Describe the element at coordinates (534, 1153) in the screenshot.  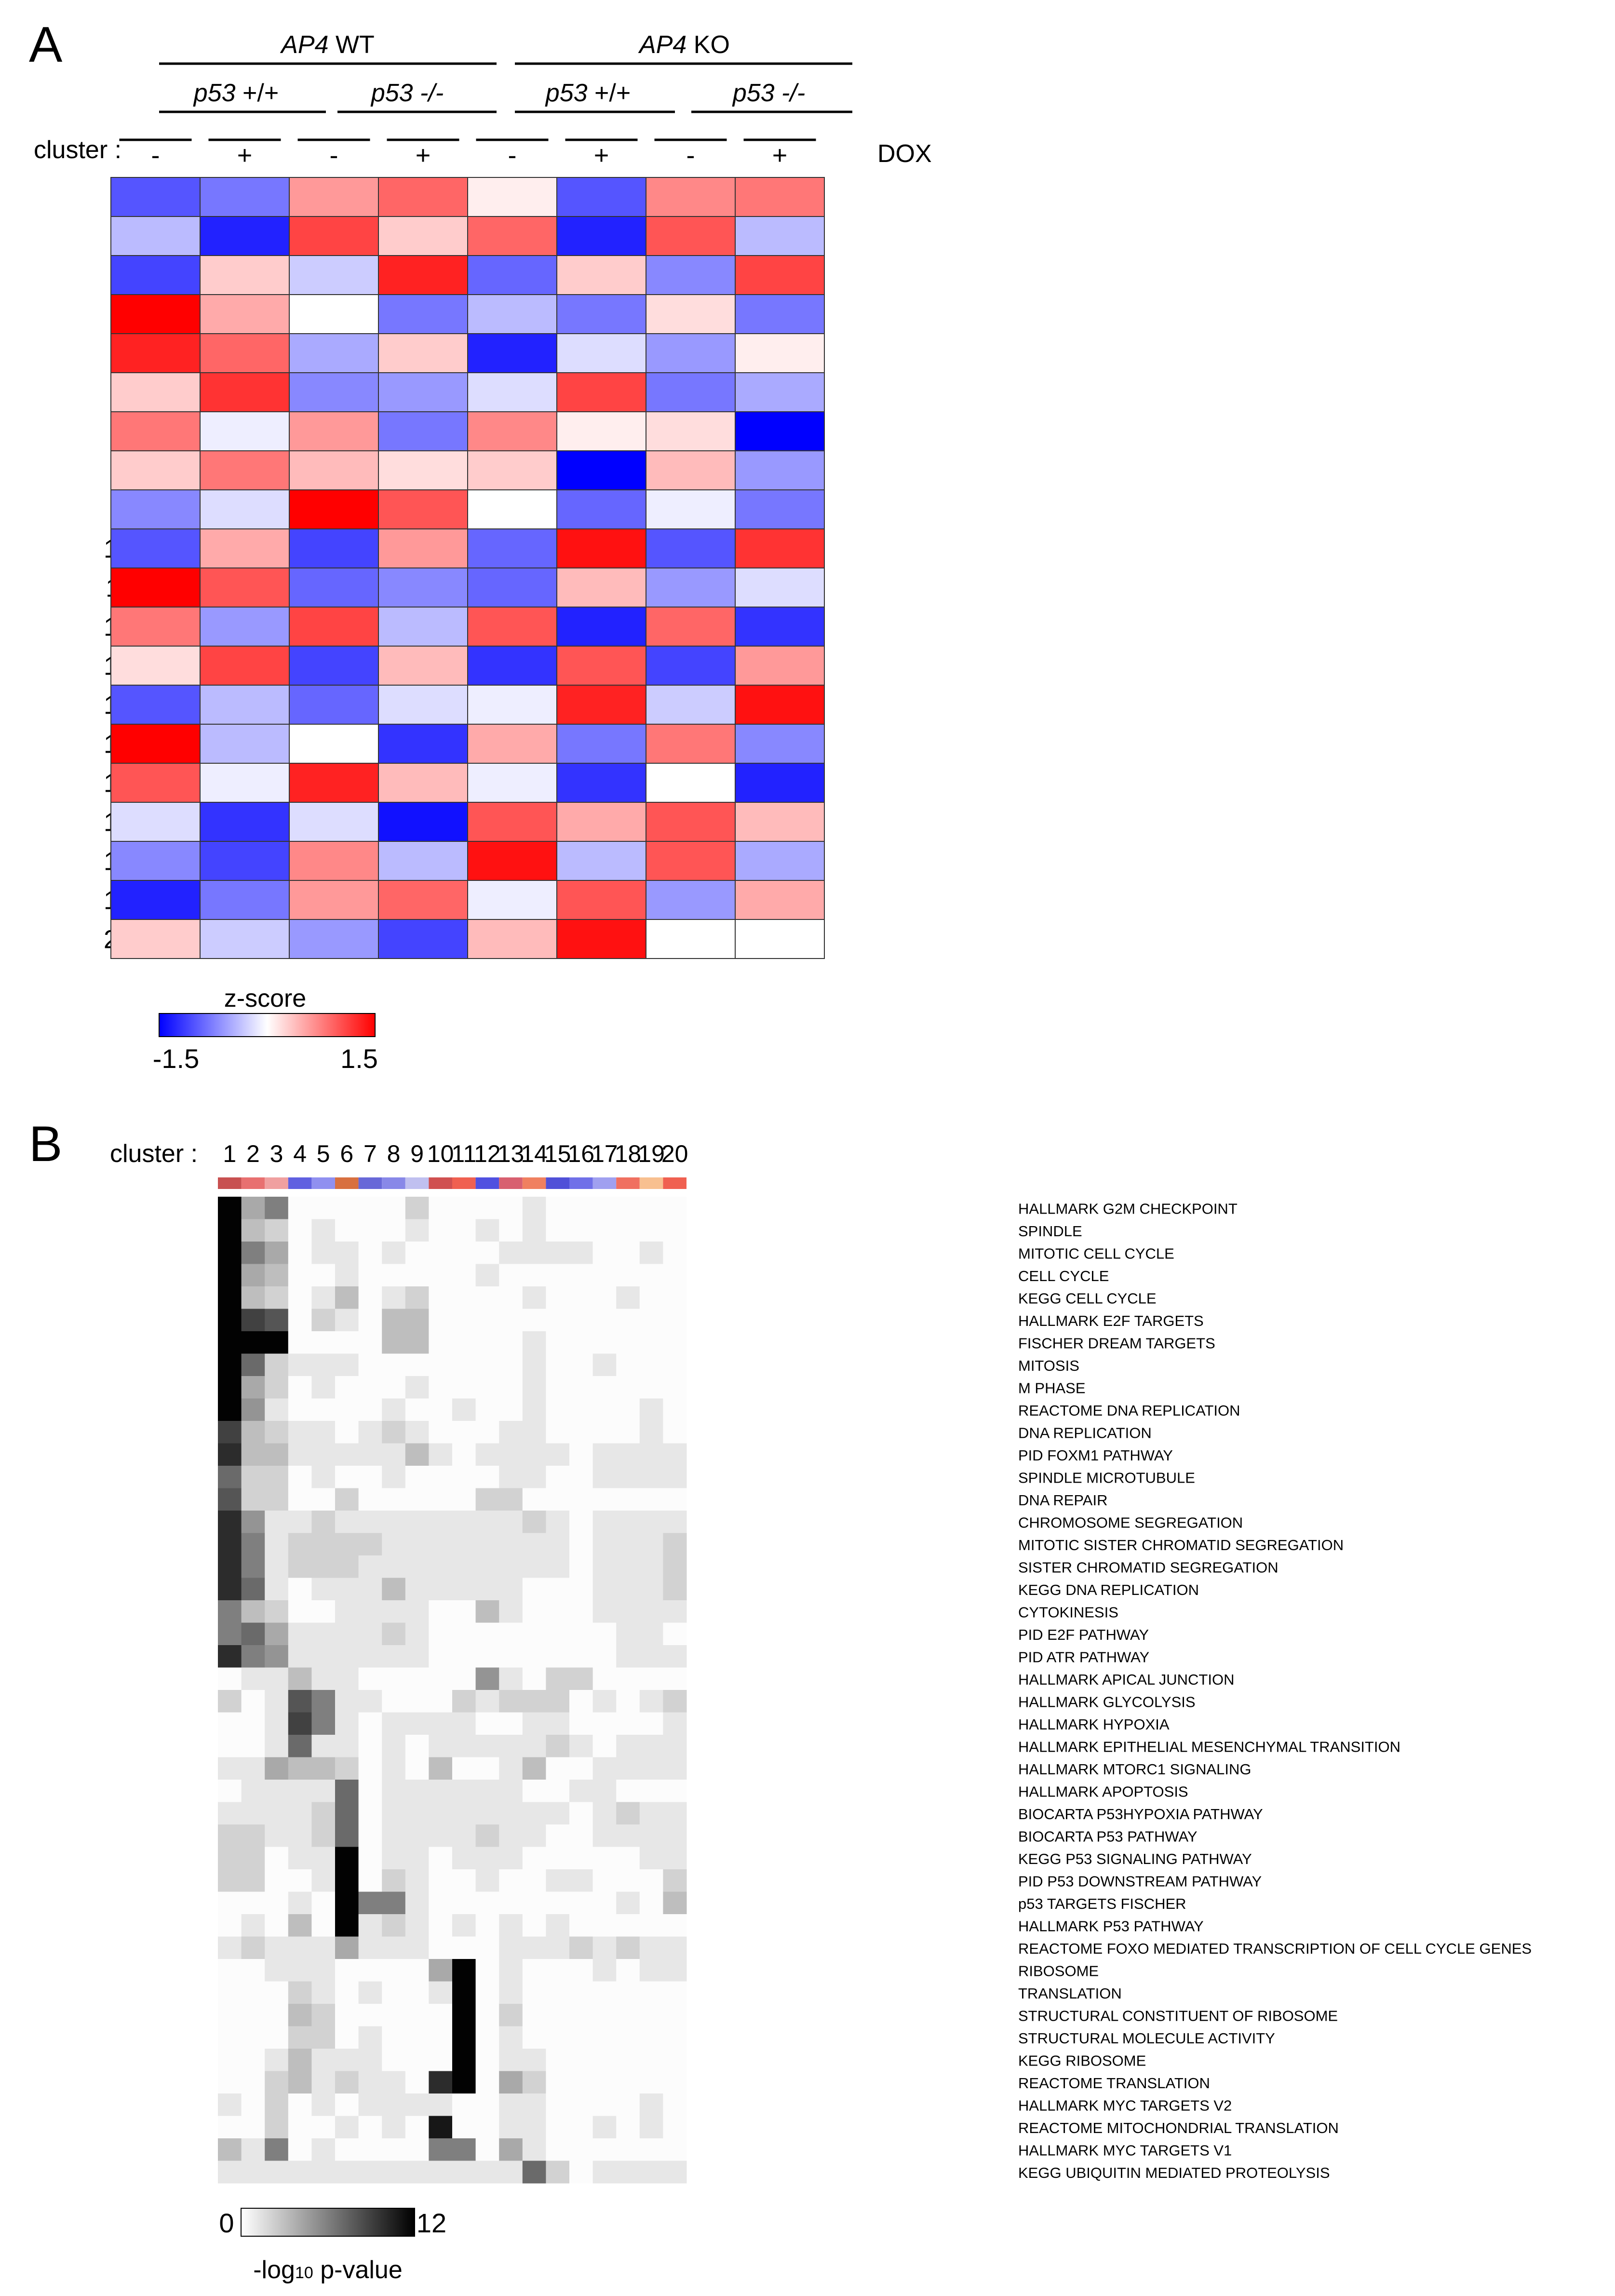
I see `column-label: 14` at that location.